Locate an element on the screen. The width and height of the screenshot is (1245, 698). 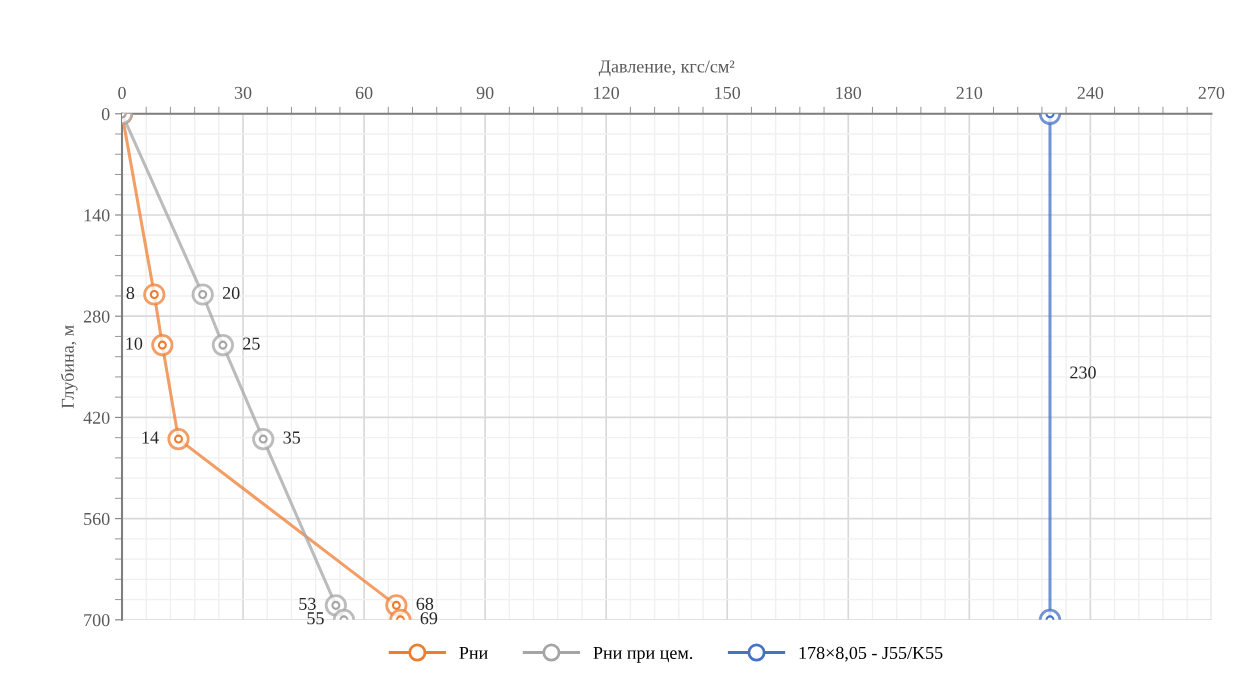
annotation: 68 is located at coordinates (425, 603).